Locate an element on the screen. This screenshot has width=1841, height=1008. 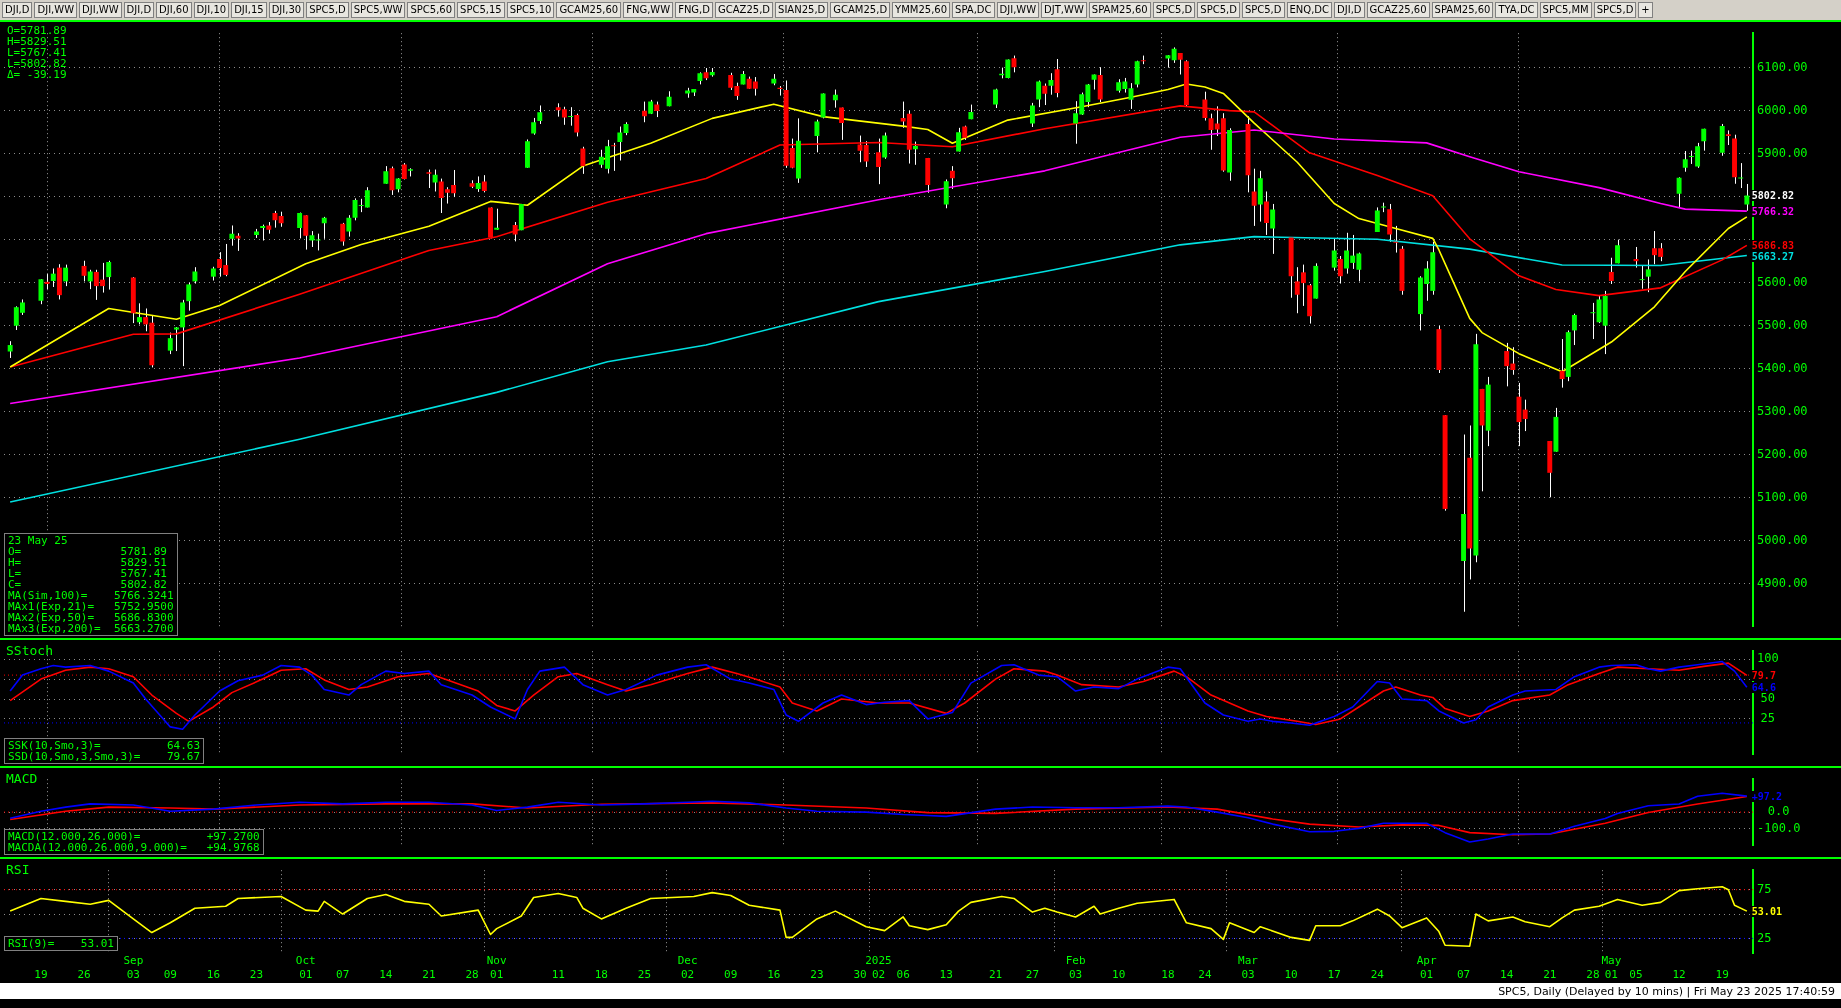
text: DJI,30 is located at coordinates (286, 10).